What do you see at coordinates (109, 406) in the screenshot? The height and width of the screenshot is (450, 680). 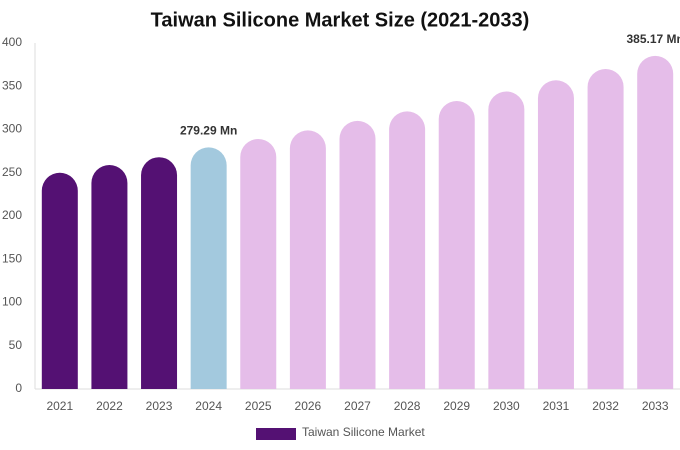 I see `x-tick-label: 2022` at bounding box center [109, 406].